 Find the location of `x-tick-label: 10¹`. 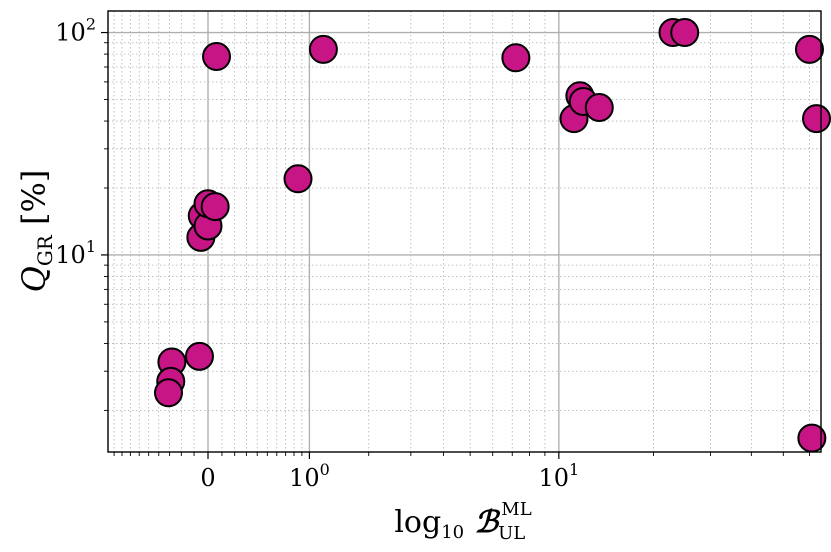

x-tick-label: 10¹ is located at coordinates (558, 476).